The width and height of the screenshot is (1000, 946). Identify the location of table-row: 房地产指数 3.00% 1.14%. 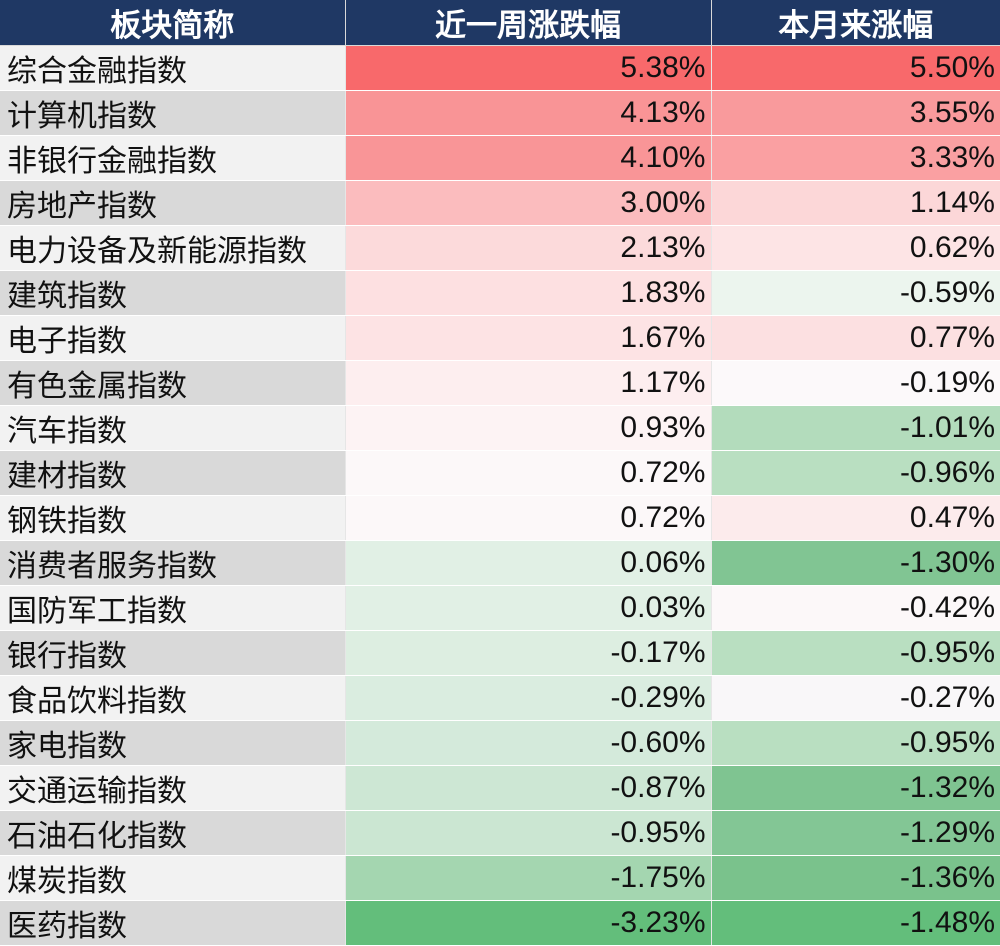
(500, 203).